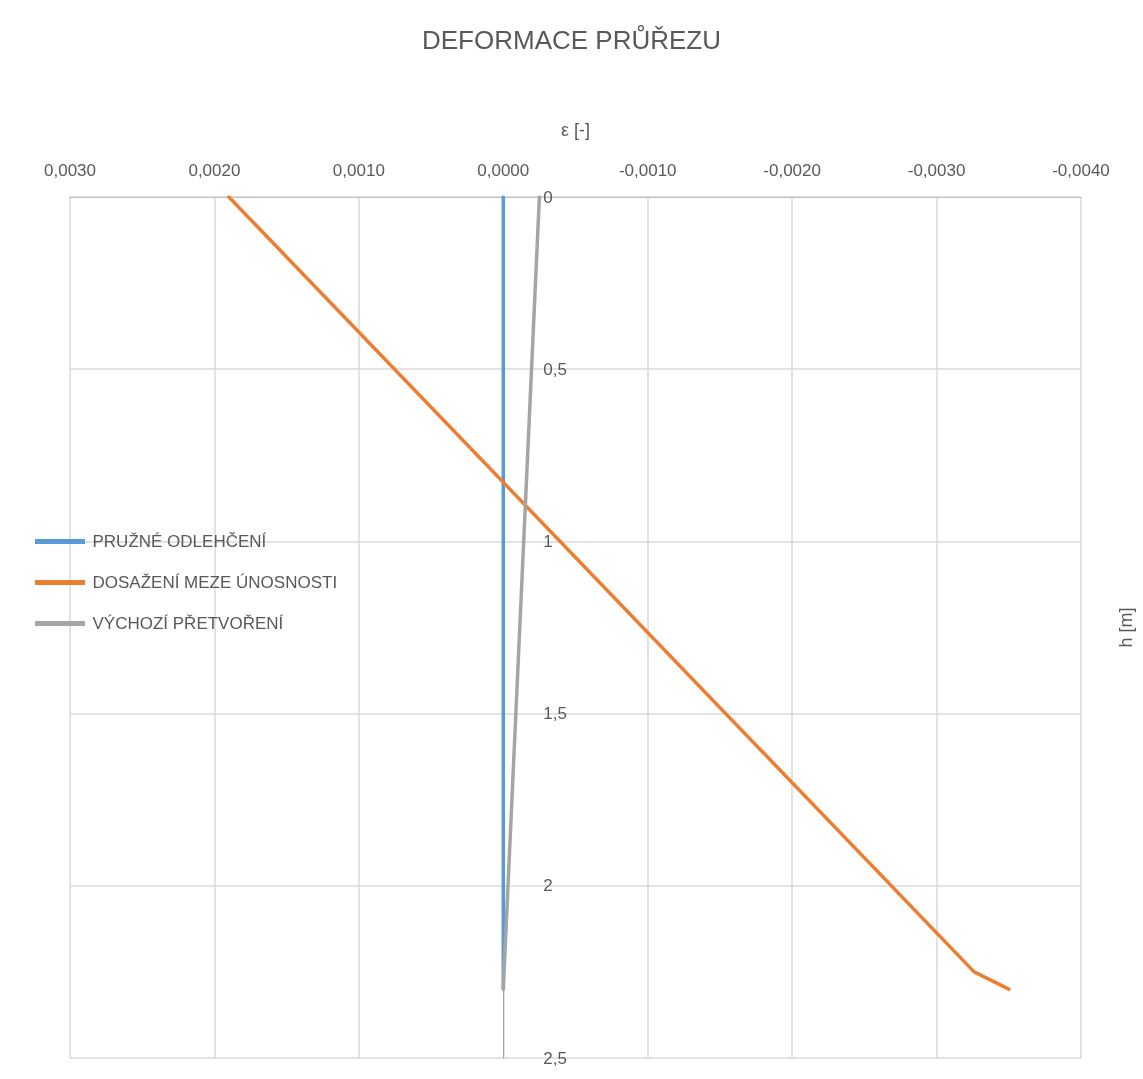 The height and width of the screenshot is (1079, 1143). I want to click on x-tick-label: -0,0010, so click(647, 170).